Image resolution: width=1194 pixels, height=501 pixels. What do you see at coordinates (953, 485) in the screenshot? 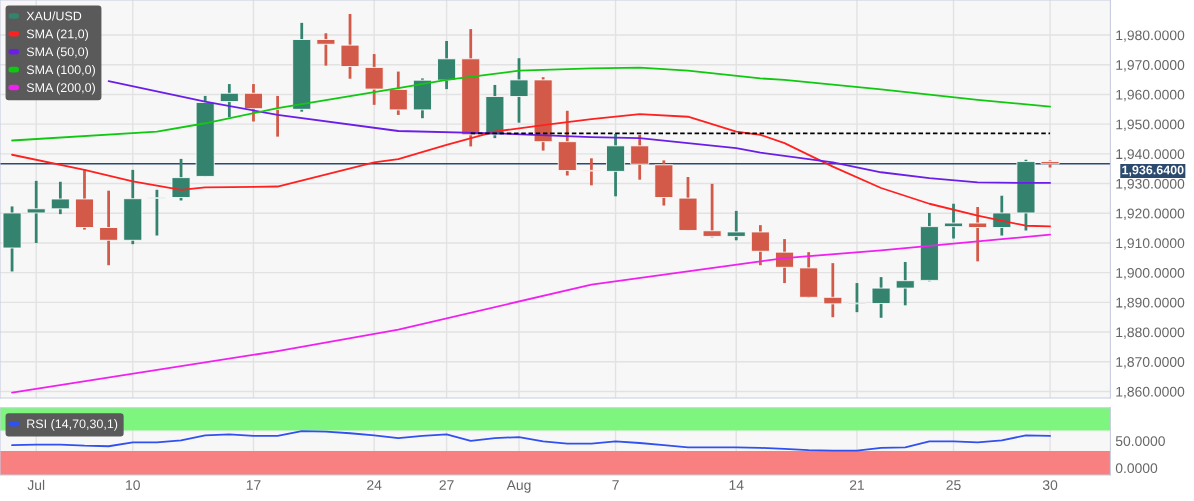
I see `x-tick-label: 25` at bounding box center [953, 485].